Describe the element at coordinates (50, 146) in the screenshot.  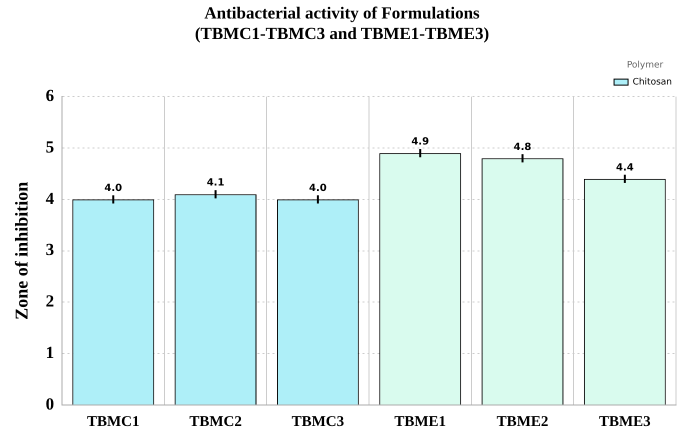
I see `y-tick-label: 5` at that location.